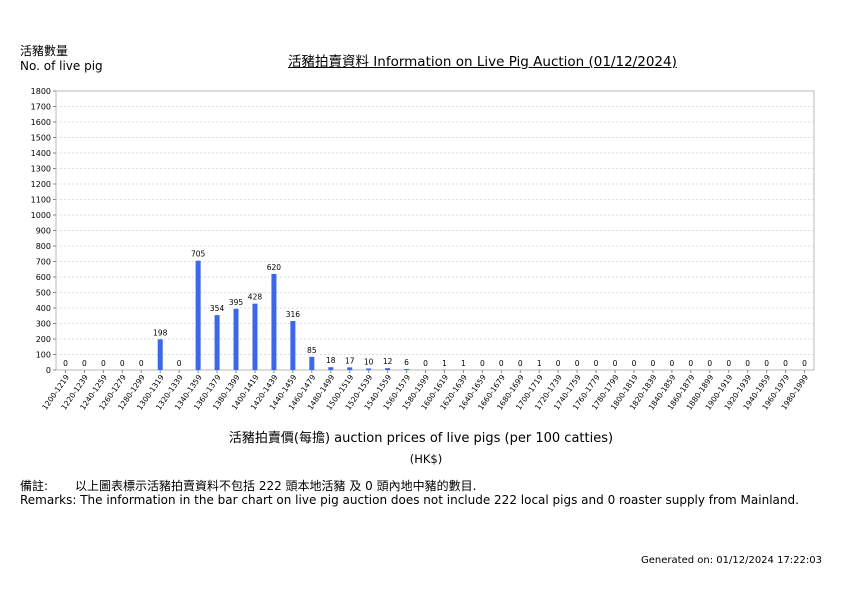  What do you see at coordinates (41, 215) in the screenshot?
I see `y-tick-label: 1000` at bounding box center [41, 215].